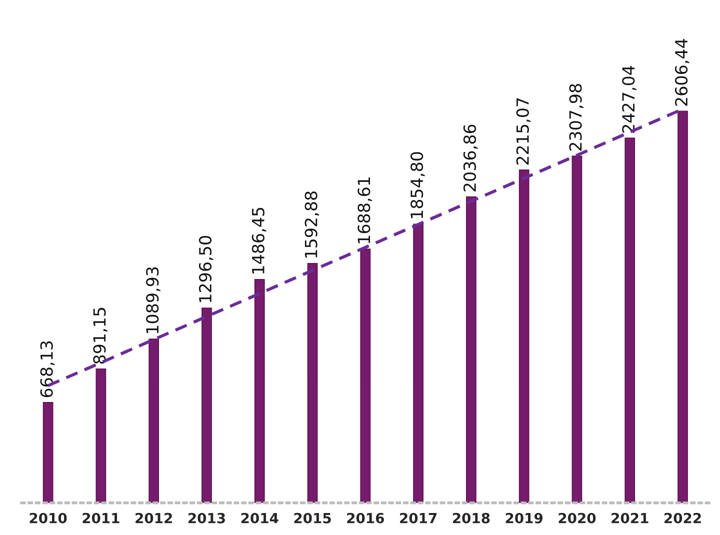 This screenshot has width=720, height=535. What do you see at coordinates (154, 518) in the screenshot?
I see `x-tick-label: 2012` at bounding box center [154, 518].